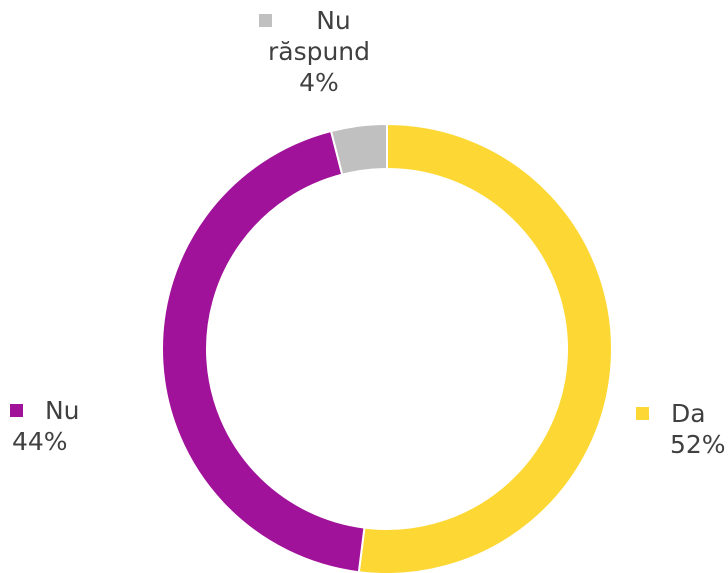  I want to click on data-label-nu-raspund: Nu răspund 4%, so click(305, 51).